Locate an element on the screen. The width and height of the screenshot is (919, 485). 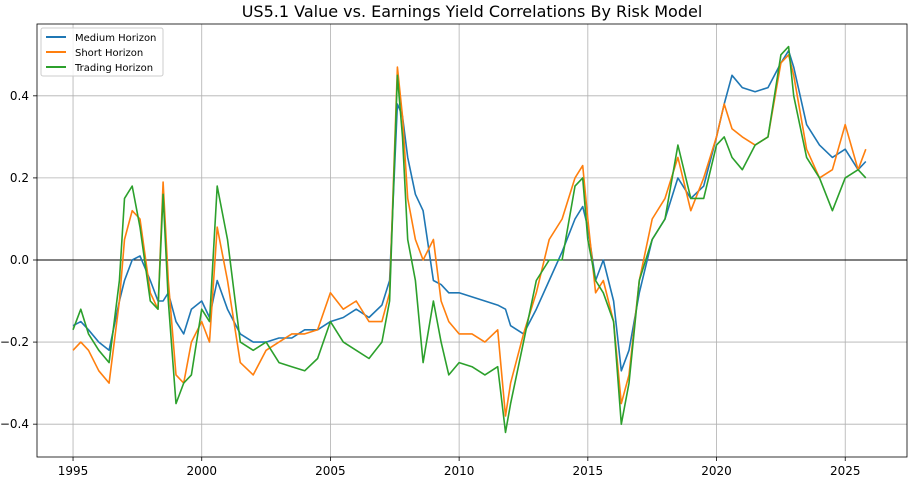
x-tick-label: 2020 is located at coordinates (716, 471).